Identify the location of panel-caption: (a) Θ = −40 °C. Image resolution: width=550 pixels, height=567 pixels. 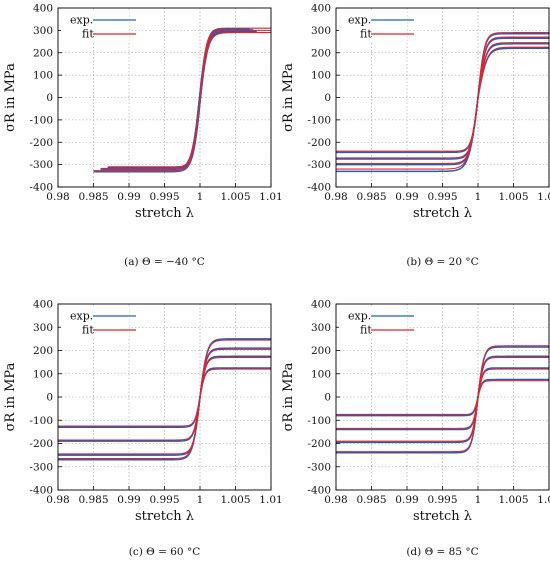
(164, 262).